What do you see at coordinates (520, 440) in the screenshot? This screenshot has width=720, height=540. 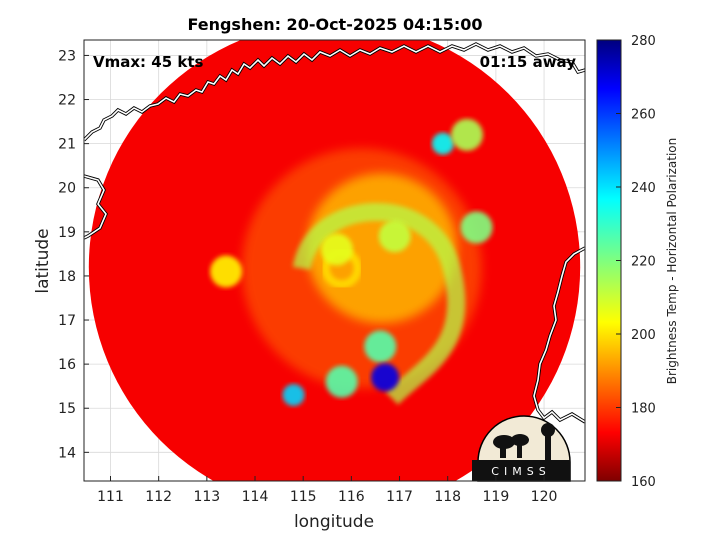 I see `logo-dish-right` at bounding box center [520, 440].